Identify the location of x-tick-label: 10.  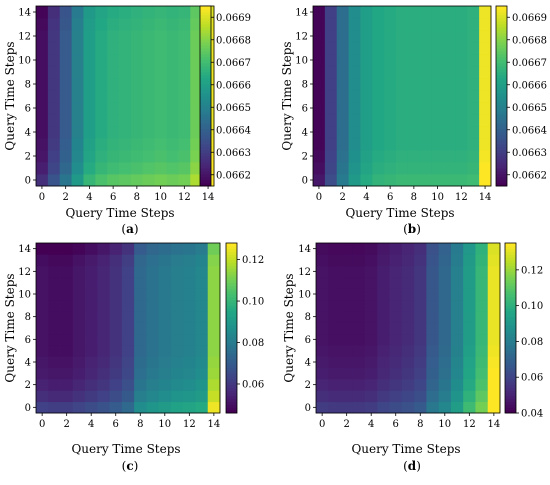
(160, 197).